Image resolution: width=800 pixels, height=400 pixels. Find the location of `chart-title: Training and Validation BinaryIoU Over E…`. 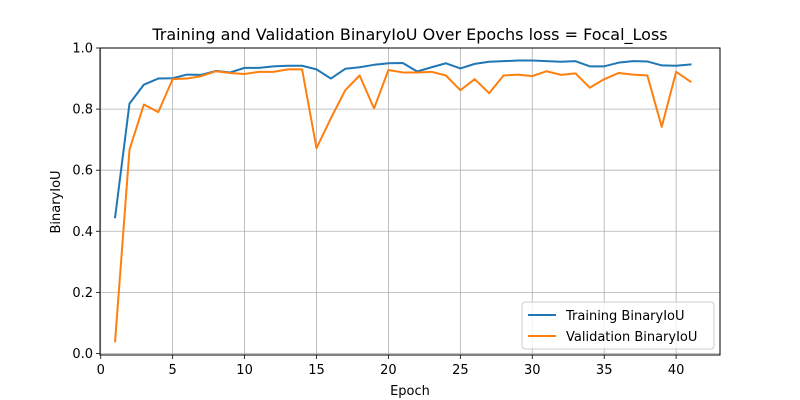

chart-title: Training and Validation BinaryIoU Over E… is located at coordinates (409, 35).